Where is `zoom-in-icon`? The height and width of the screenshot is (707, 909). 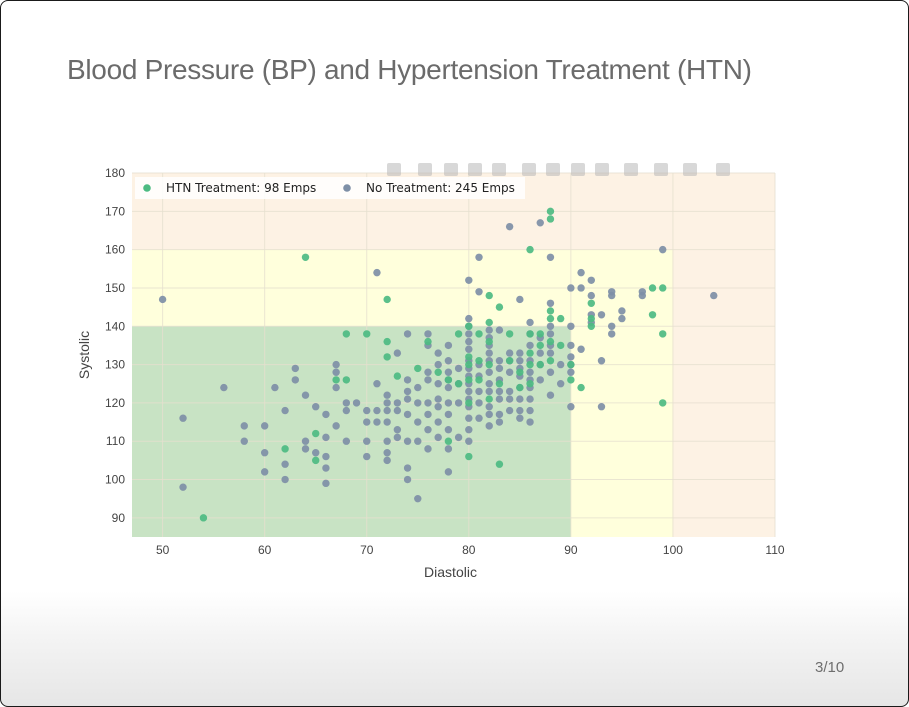 zoom-in-icon is located at coordinates (529, 169).